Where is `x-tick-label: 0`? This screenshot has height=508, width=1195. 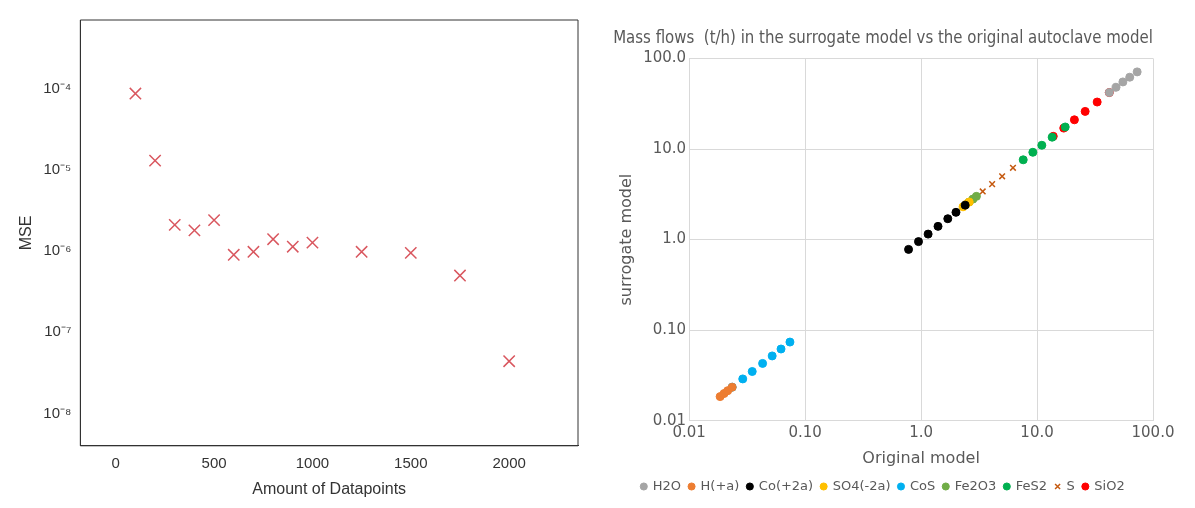
x-tick-label: 0 is located at coordinates (115, 462).